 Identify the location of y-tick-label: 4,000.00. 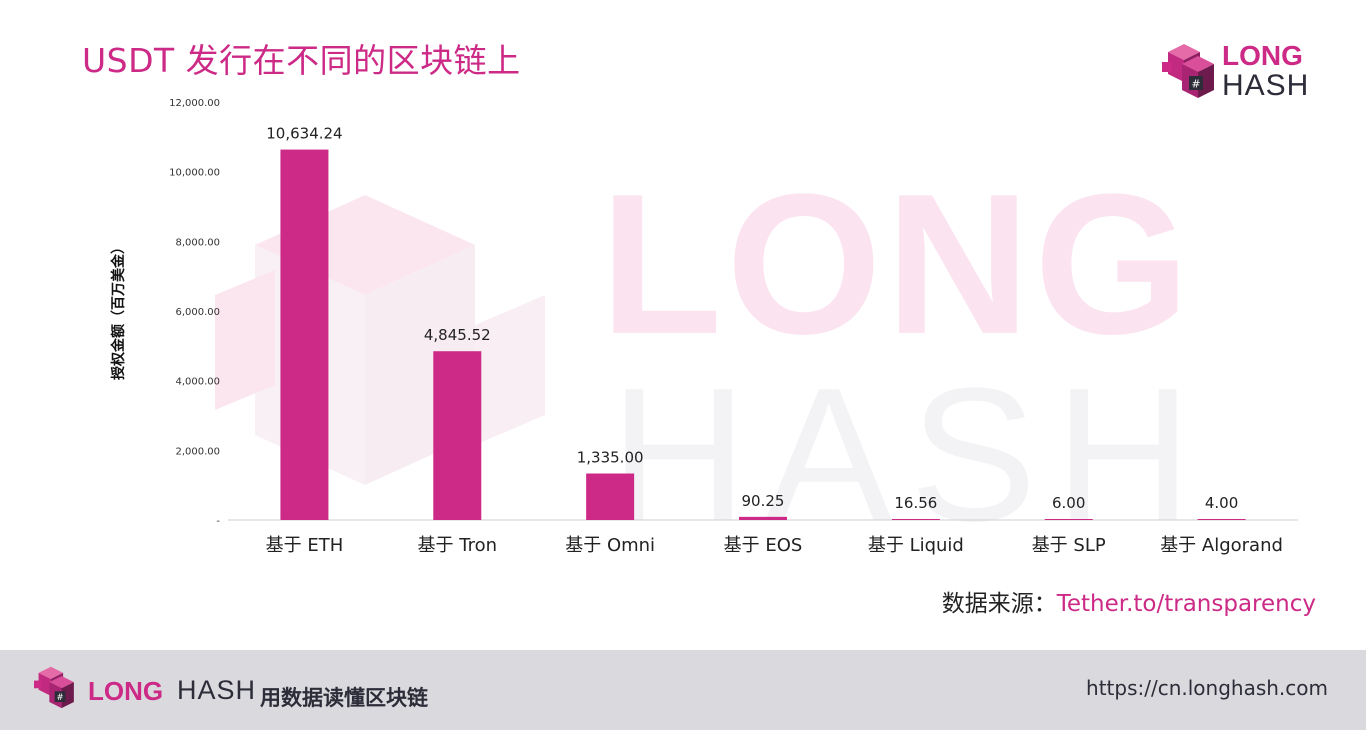
(197, 382).